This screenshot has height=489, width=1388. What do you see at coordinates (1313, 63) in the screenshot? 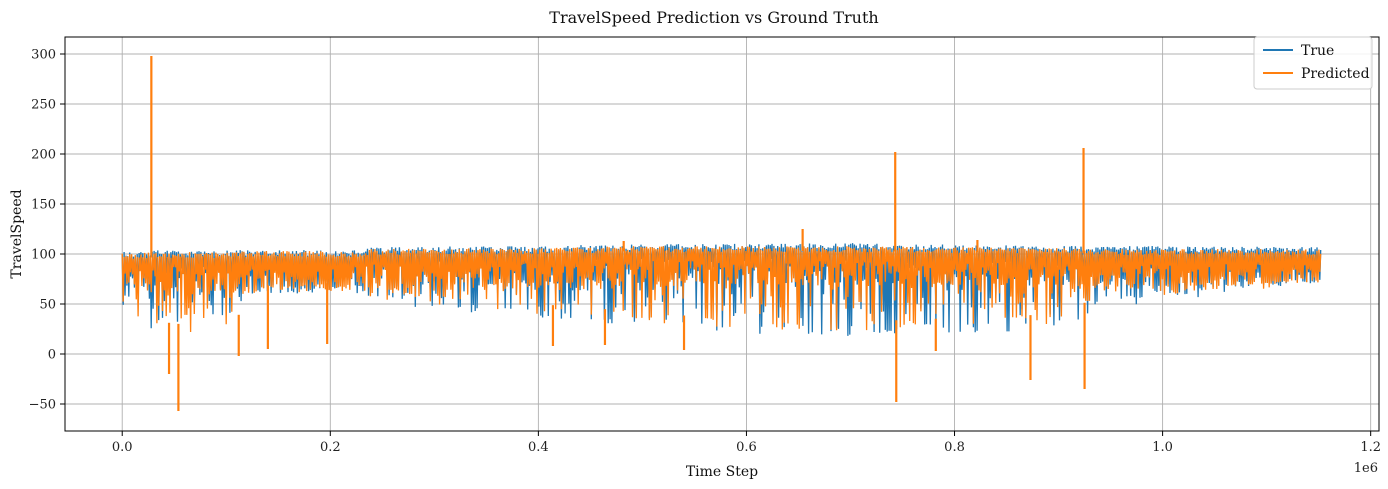
I see `legend: True Predicted` at bounding box center [1313, 63].